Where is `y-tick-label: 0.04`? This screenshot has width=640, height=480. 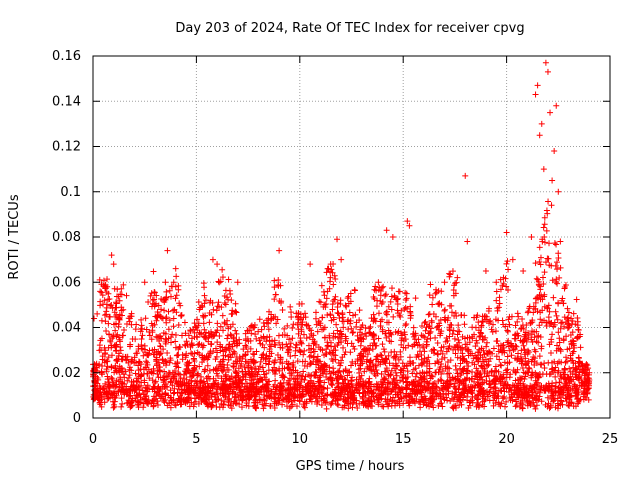 y-tick-label: 0.04 is located at coordinates (66, 328).